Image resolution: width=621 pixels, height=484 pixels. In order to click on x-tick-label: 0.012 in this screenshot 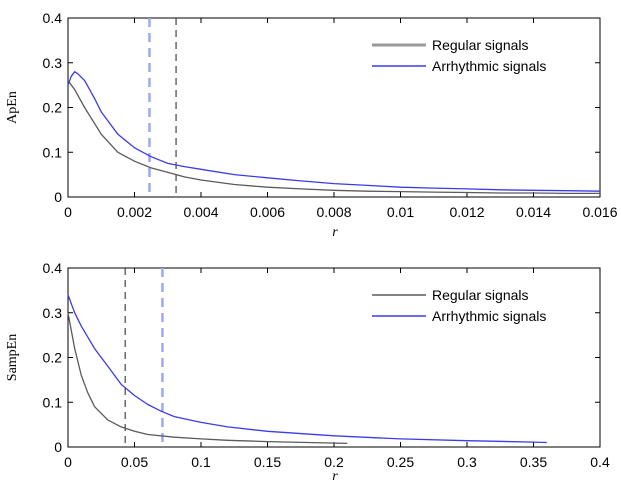, I will do `click(466, 212)`.